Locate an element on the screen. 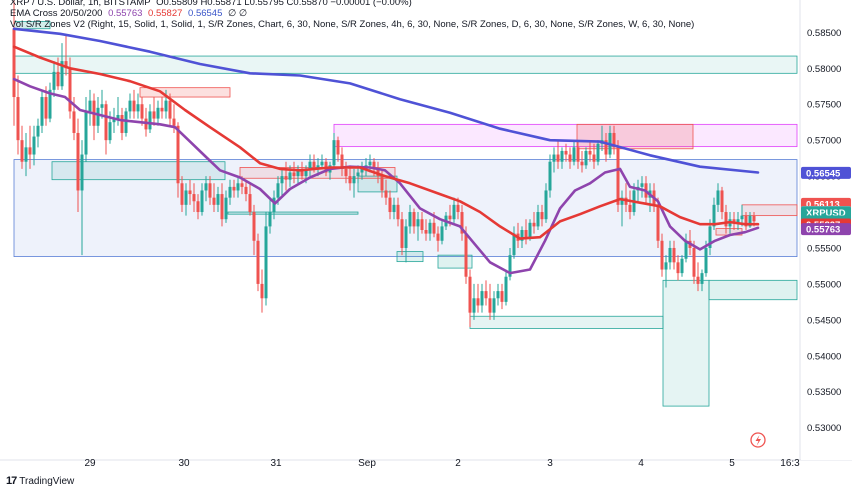 Image resolution: width=852 pixels, height=487 pixels. time-axis: 29 30 31 Sep 2 3 4 5 16:3 is located at coordinates (442, 463).